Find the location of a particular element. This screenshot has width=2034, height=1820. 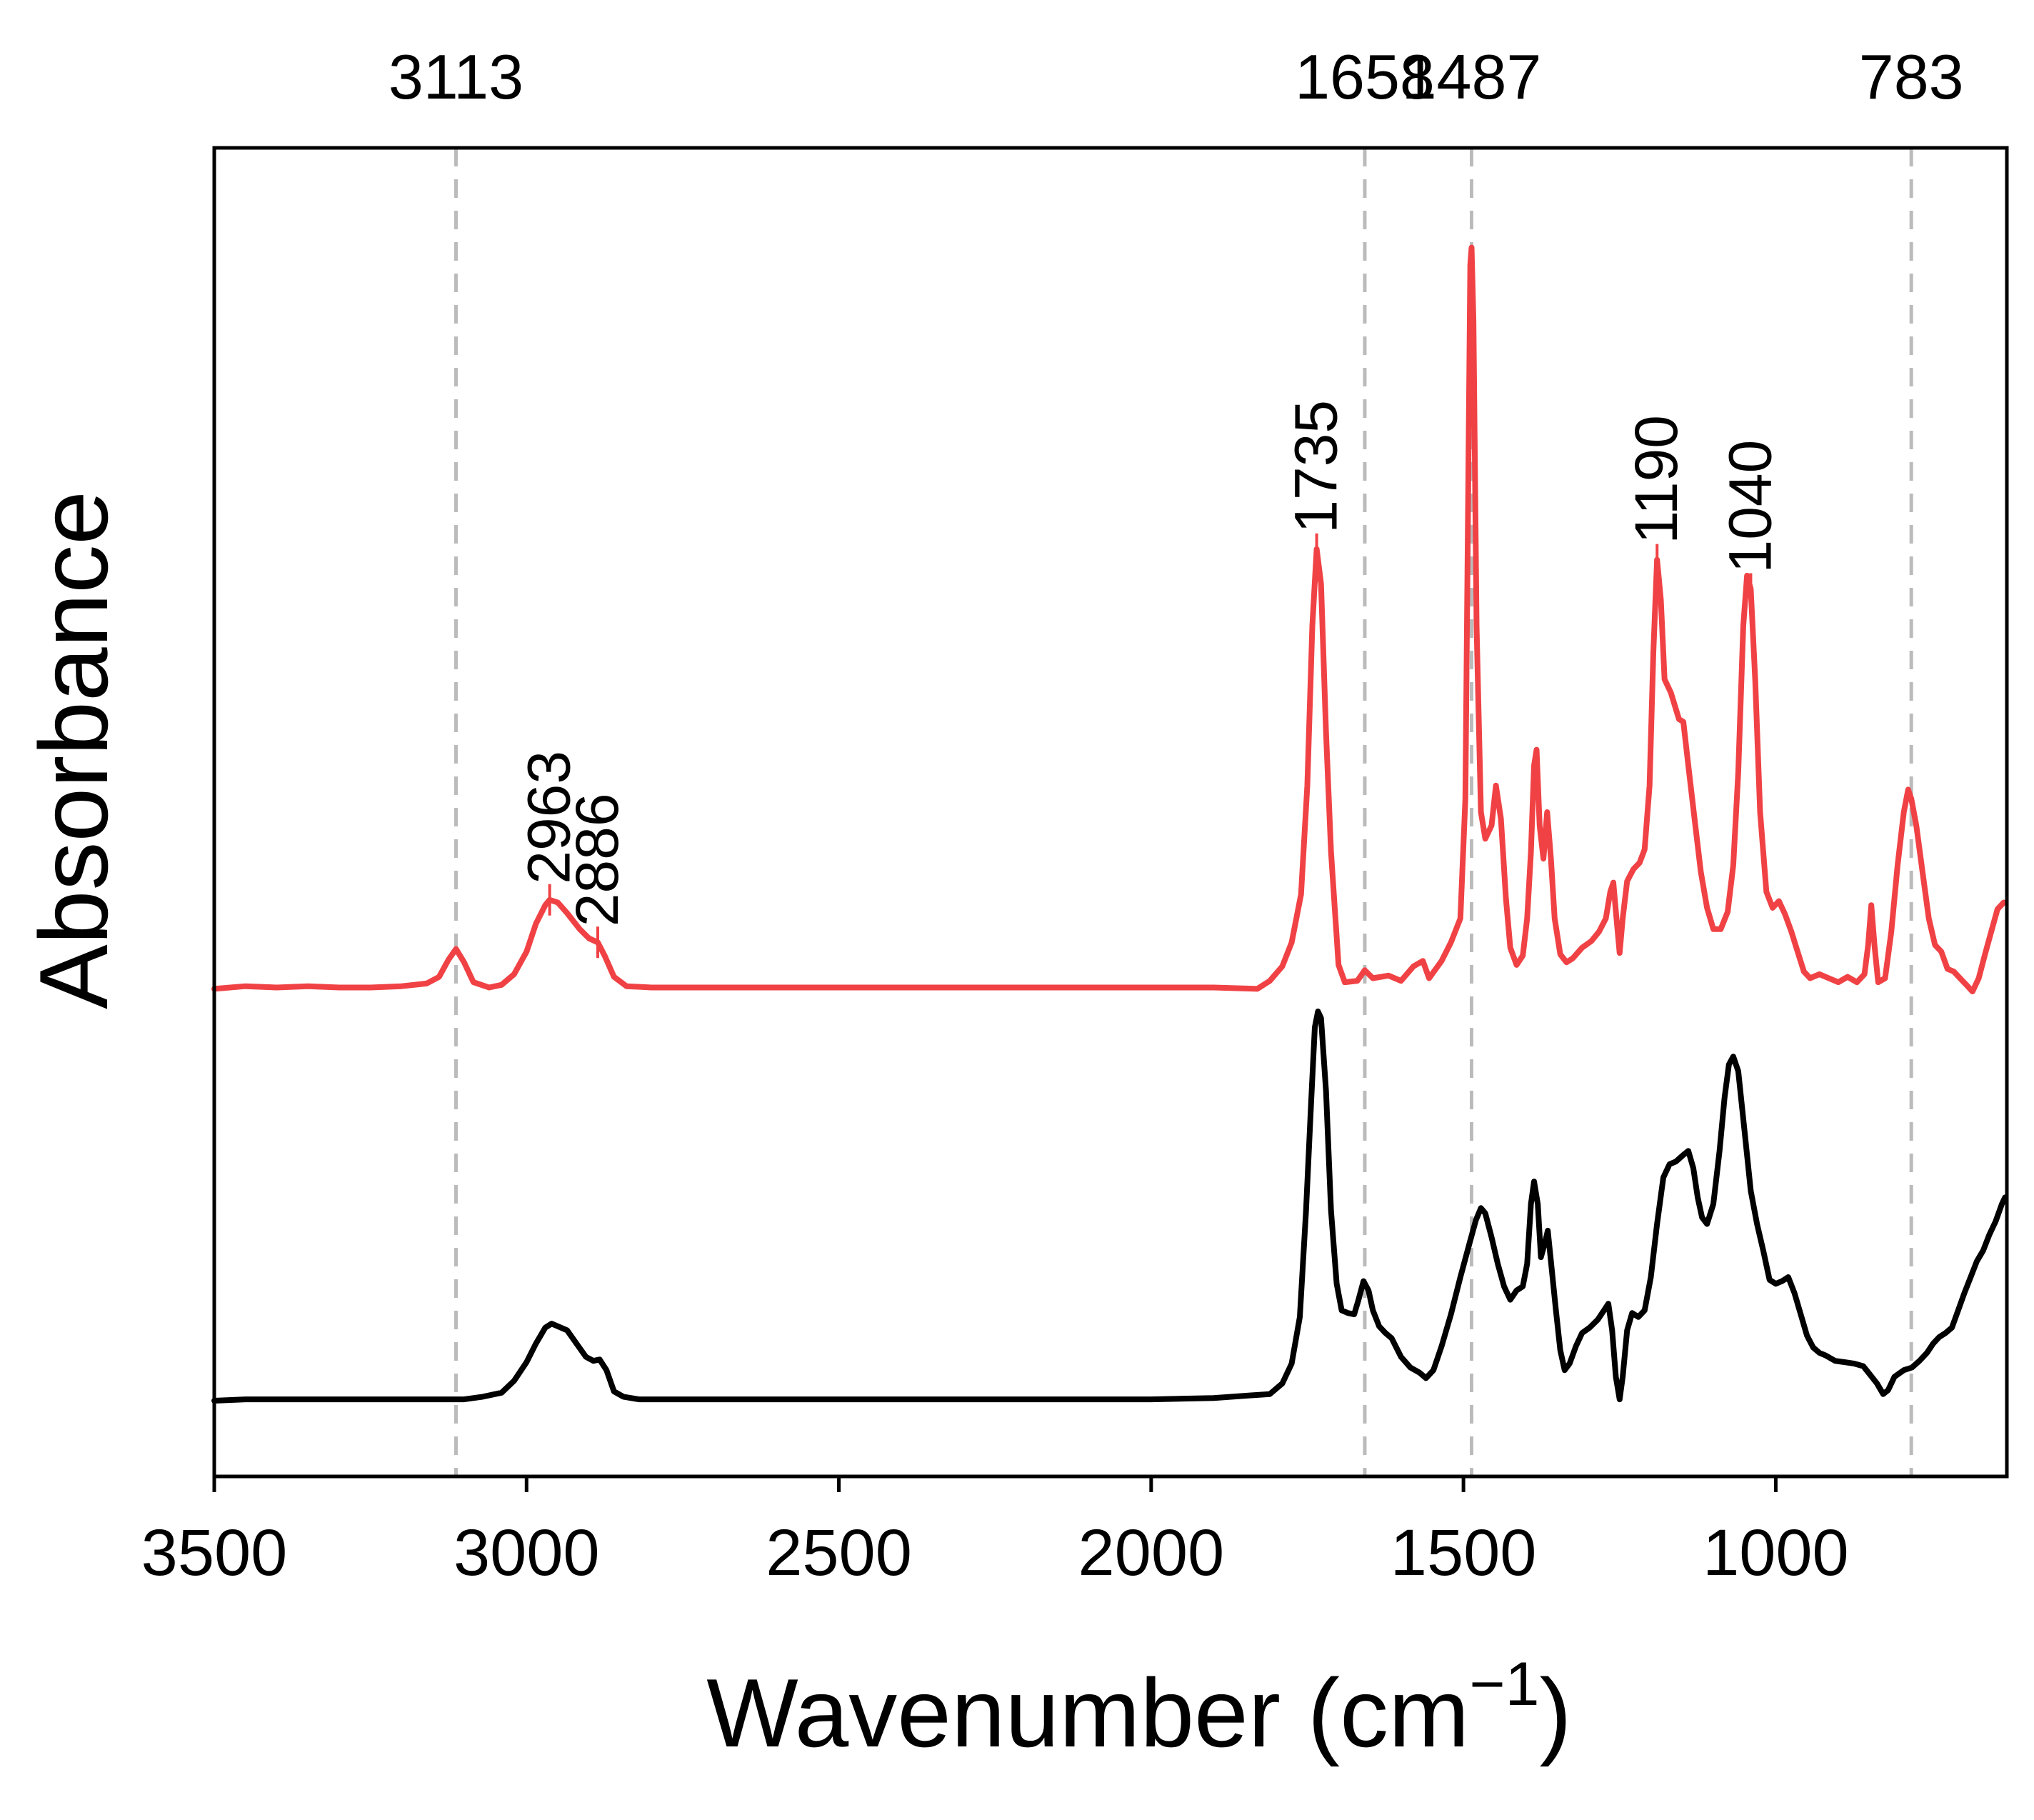

peak-label-1190: 1190 is located at coordinates (1656, 479).